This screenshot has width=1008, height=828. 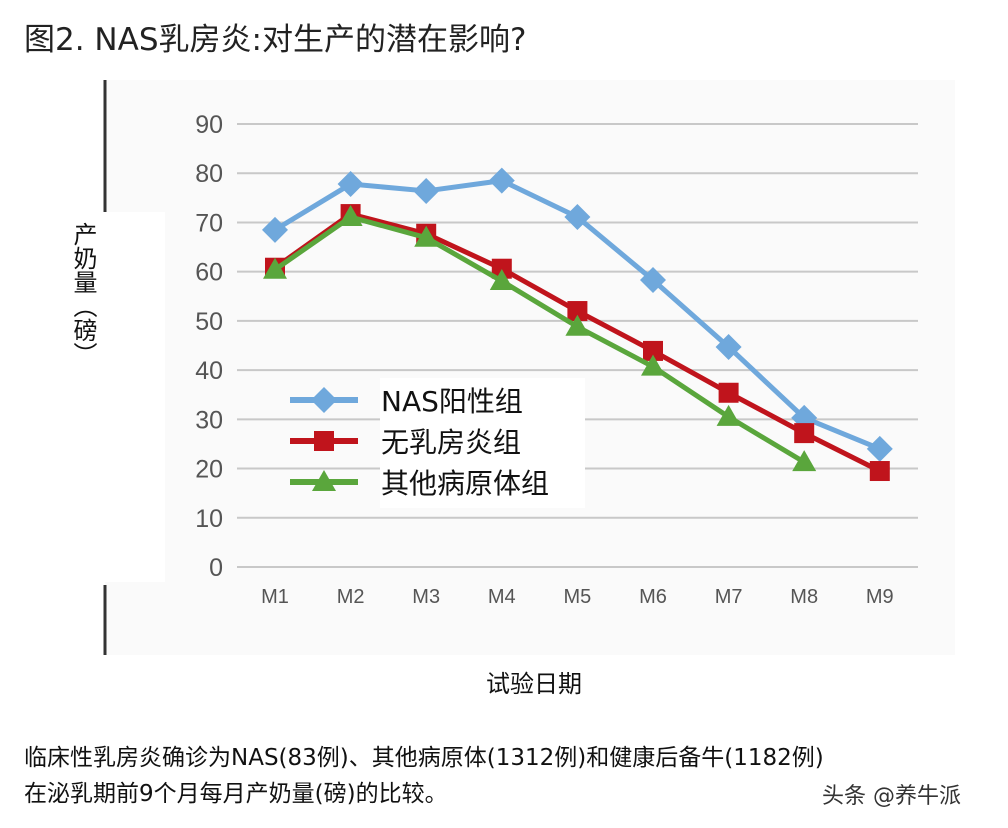 What do you see at coordinates (880, 597) in the screenshot?
I see `x-tick-label: M9` at bounding box center [880, 597].